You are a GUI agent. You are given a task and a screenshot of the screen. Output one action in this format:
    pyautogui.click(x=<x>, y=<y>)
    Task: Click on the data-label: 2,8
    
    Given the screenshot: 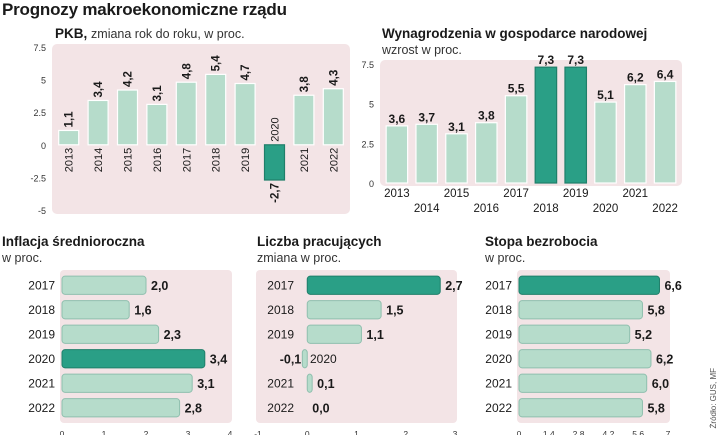 What is the action you would take?
    pyautogui.click(x=193, y=408)
    